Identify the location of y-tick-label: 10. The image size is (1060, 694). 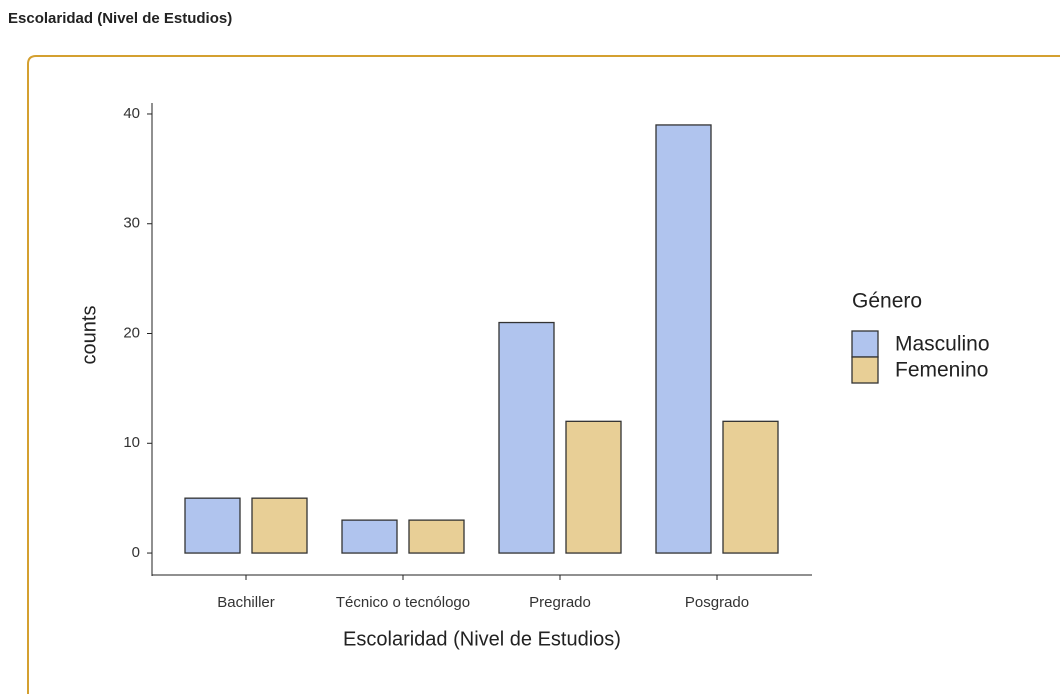
(131, 442).